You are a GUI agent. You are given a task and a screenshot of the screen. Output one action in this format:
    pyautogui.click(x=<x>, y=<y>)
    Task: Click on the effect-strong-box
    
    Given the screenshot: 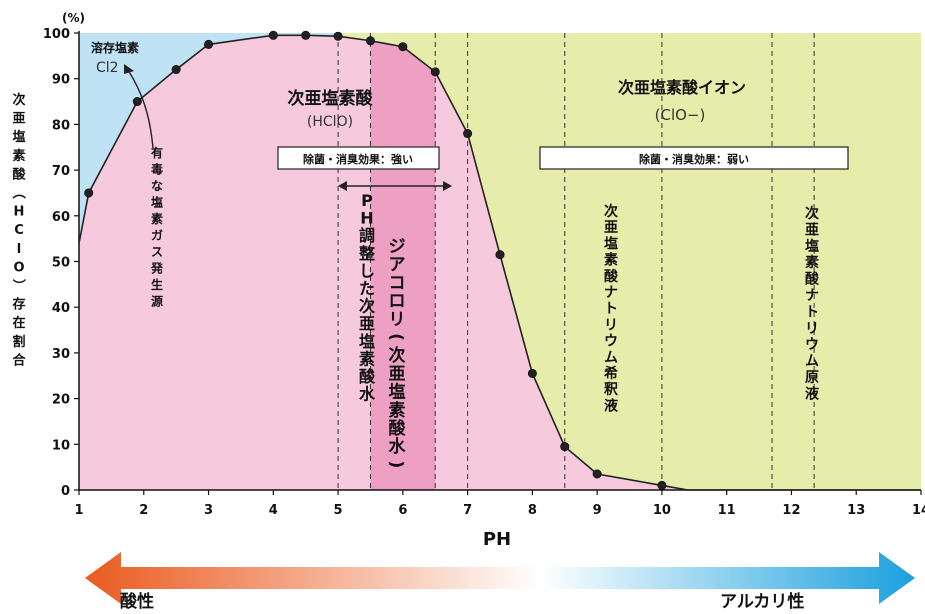 What is the action you would take?
    pyautogui.click(x=358, y=158)
    